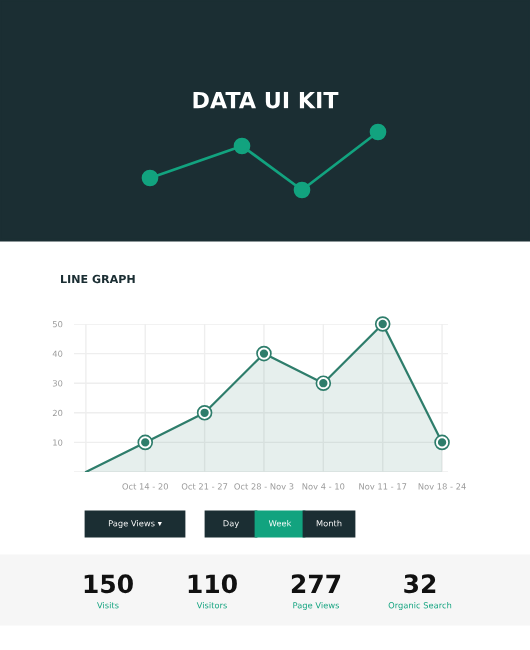  I want to click on chart-title: DATA UI KIT, so click(266, 100).